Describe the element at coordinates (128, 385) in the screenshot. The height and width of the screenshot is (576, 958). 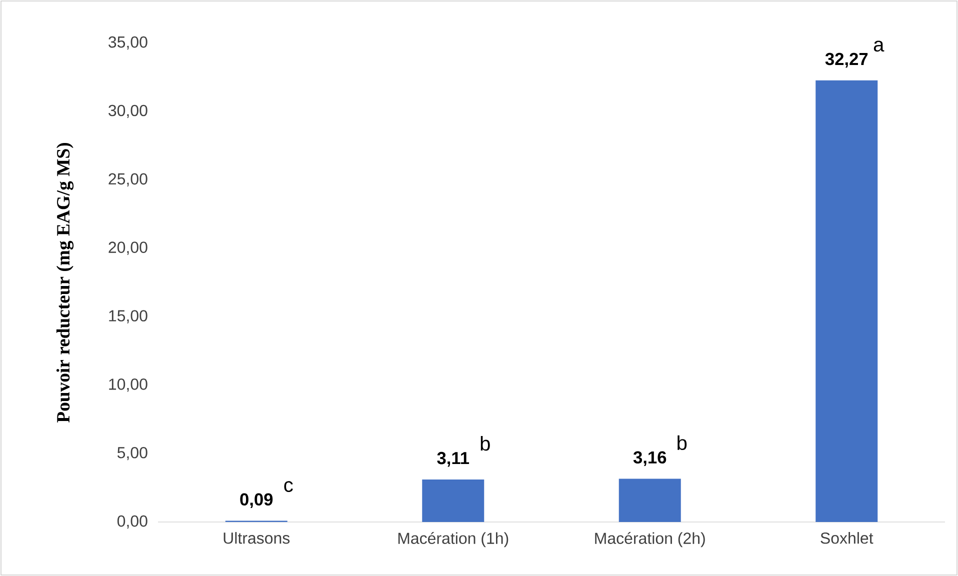
I see `y-tick-label: 10,00` at that location.